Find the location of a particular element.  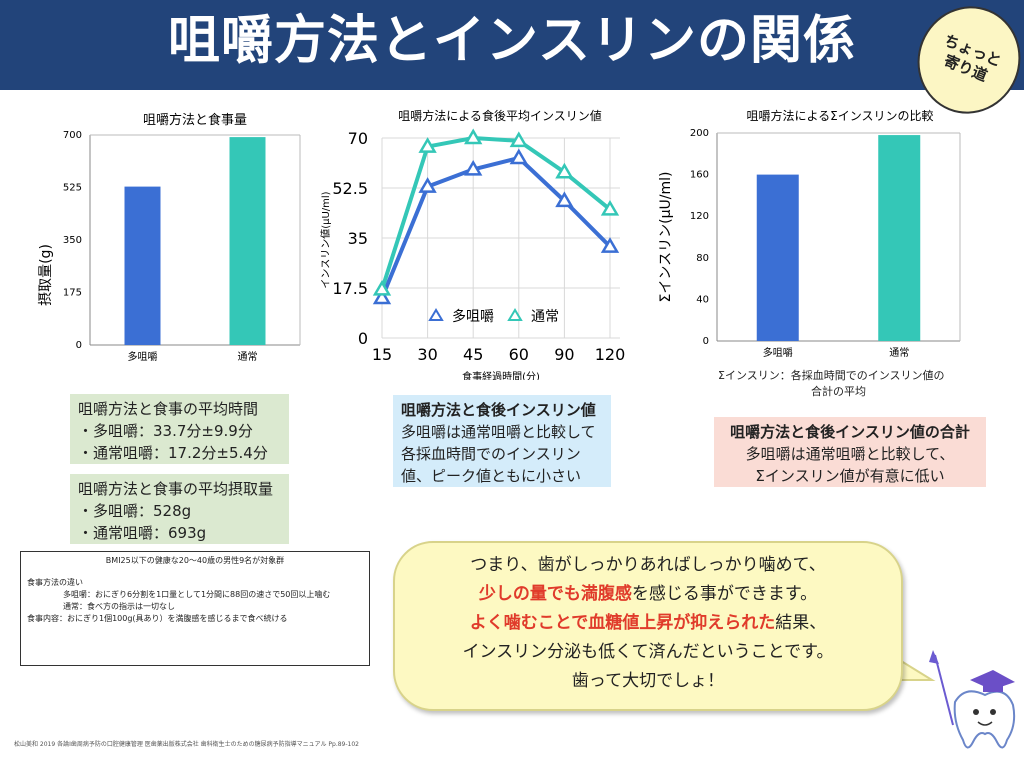

chart2-legend: 多咀嚼 通常 is located at coordinates (493, 316).